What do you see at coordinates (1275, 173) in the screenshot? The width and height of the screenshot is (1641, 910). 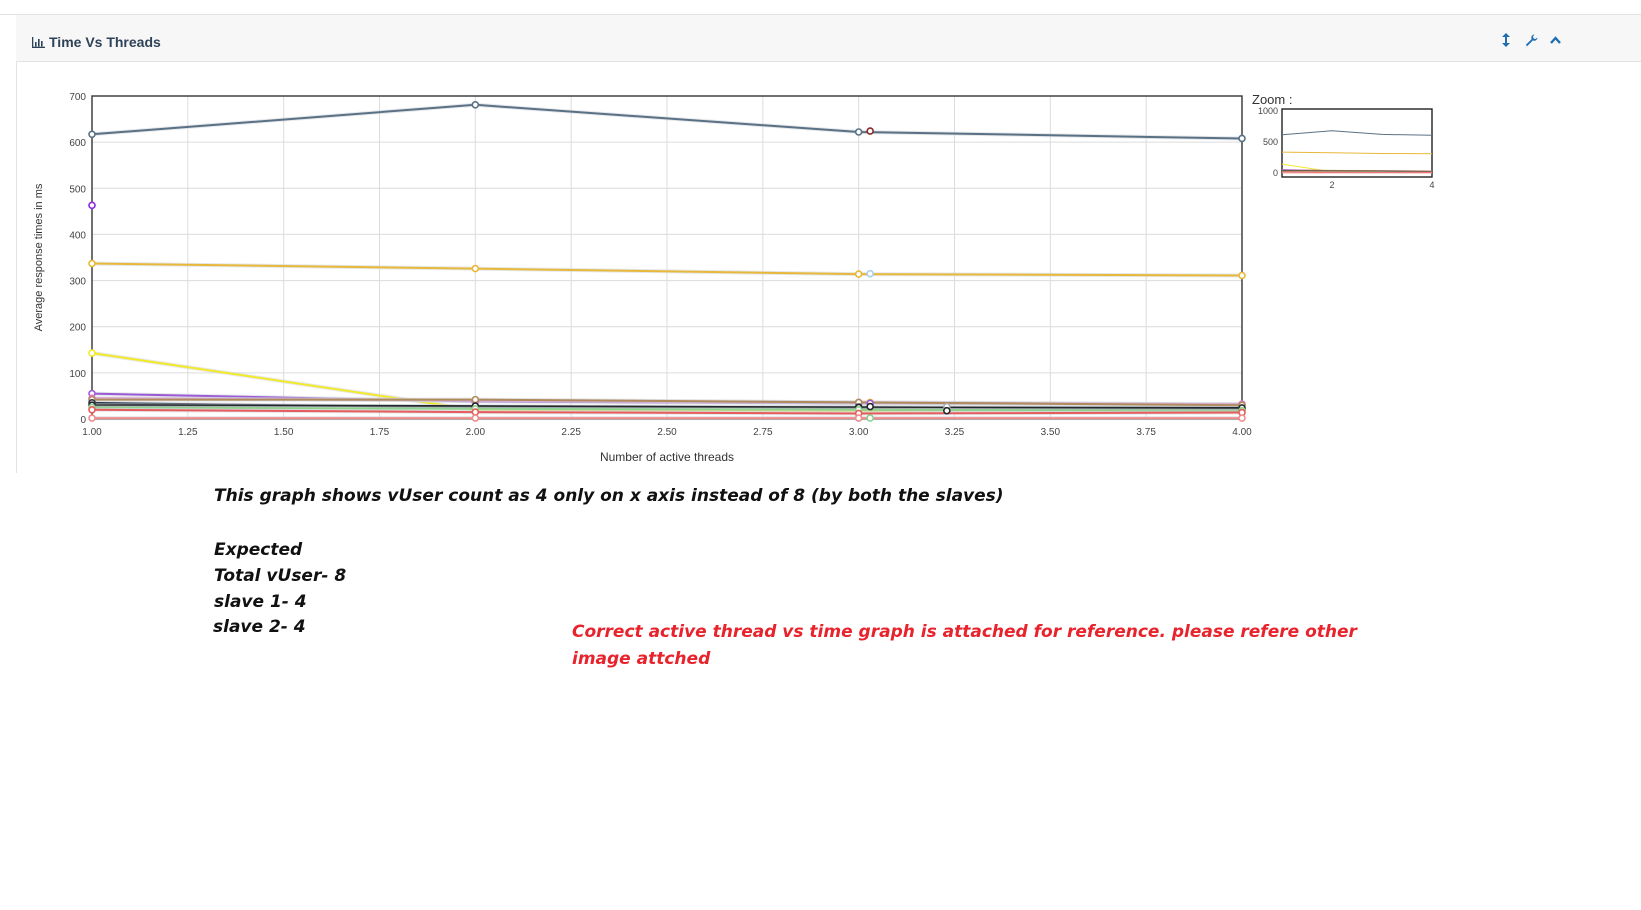 I see `zoom-y-tick-label: 0` at bounding box center [1275, 173].